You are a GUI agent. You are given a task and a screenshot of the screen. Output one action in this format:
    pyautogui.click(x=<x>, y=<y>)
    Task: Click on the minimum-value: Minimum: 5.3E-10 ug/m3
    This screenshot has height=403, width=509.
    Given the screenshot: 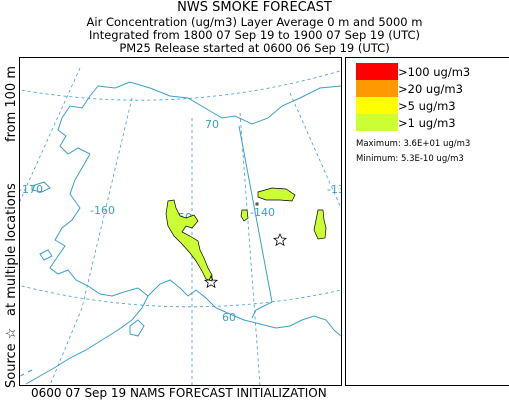 What is the action you would take?
    pyautogui.click(x=410, y=159)
    